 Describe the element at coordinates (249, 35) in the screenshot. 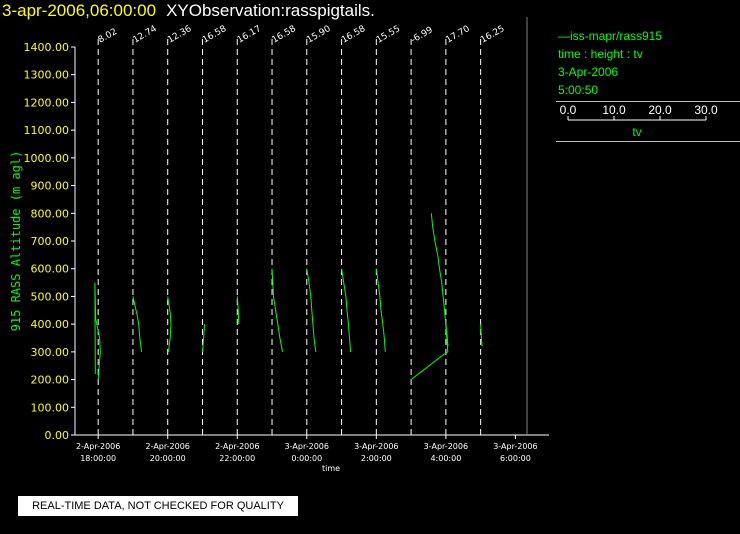

I see `profile-value-label: 16.17` at that location.